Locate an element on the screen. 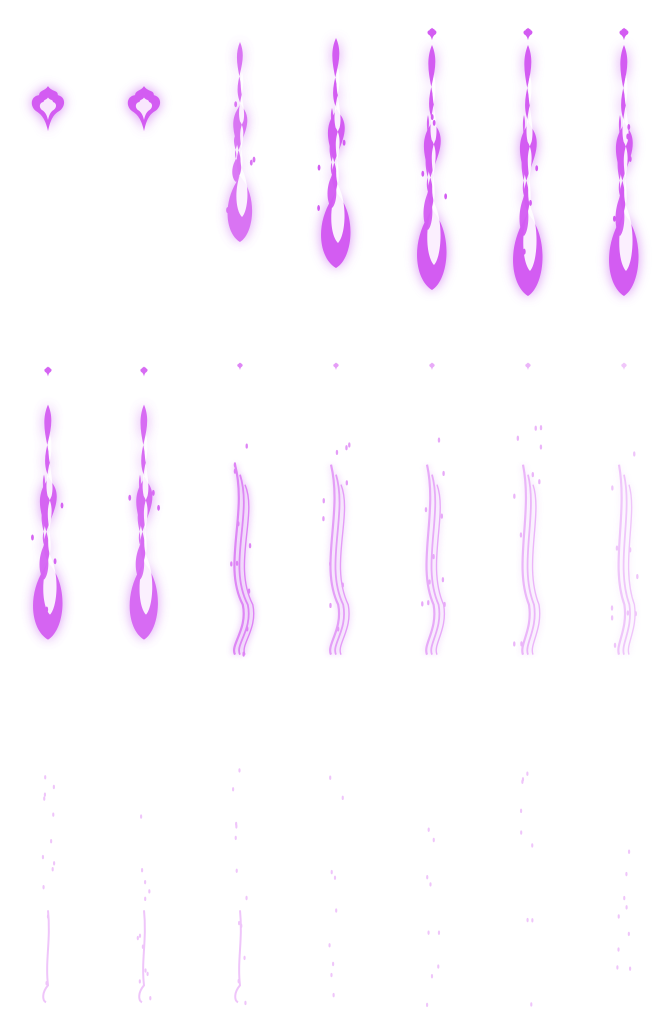 The image size is (672, 1024). strand-glow is located at coordinates (526, 560).